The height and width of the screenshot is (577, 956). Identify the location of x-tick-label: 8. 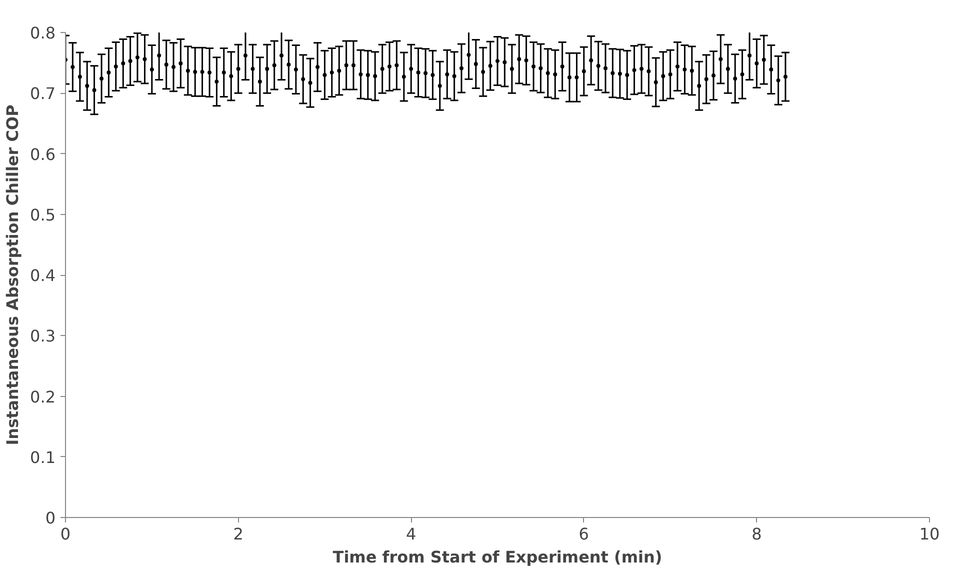
(757, 534).